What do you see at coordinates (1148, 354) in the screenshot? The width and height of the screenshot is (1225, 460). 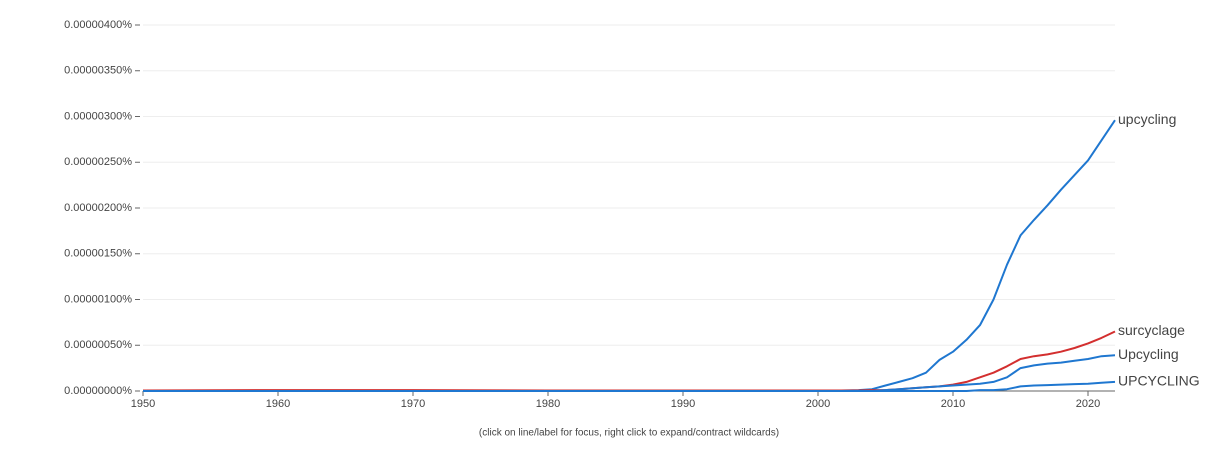 I see `series-label: Upcycling` at bounding box center [1148, 354].